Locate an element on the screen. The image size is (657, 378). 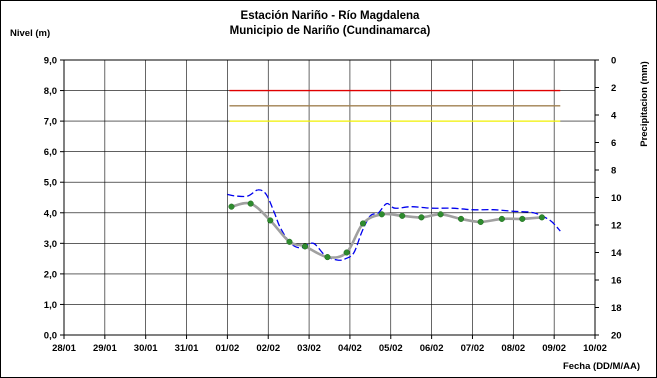
series is located at coordinates (394, 225).